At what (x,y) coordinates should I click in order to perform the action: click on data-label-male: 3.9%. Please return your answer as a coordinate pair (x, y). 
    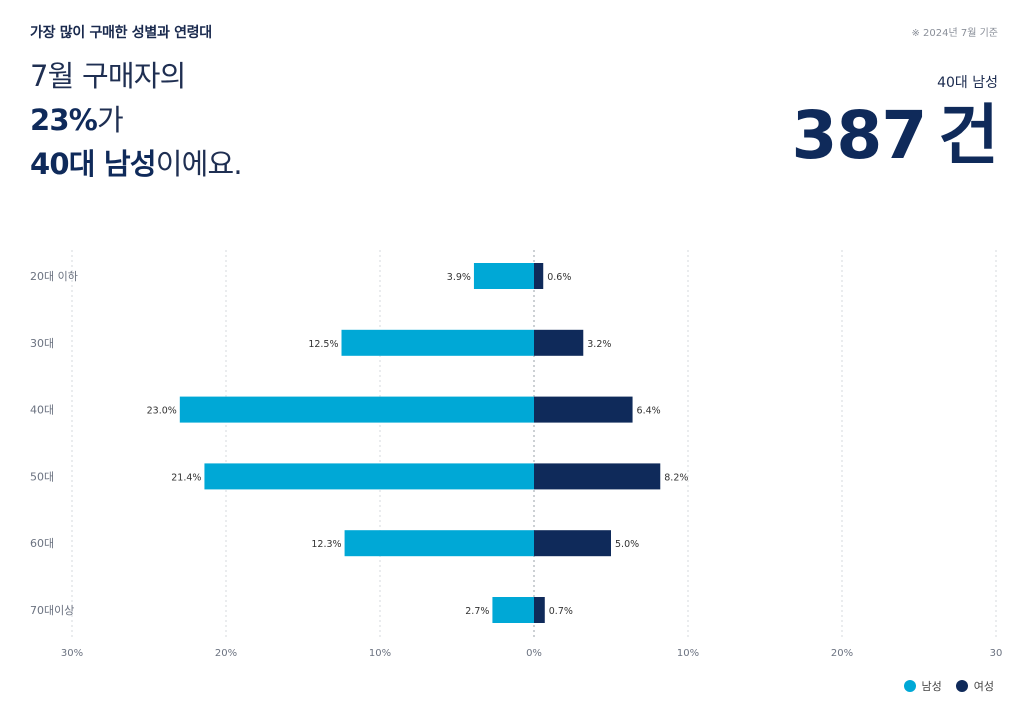
    Looking at the image, I should click on (459, 277).